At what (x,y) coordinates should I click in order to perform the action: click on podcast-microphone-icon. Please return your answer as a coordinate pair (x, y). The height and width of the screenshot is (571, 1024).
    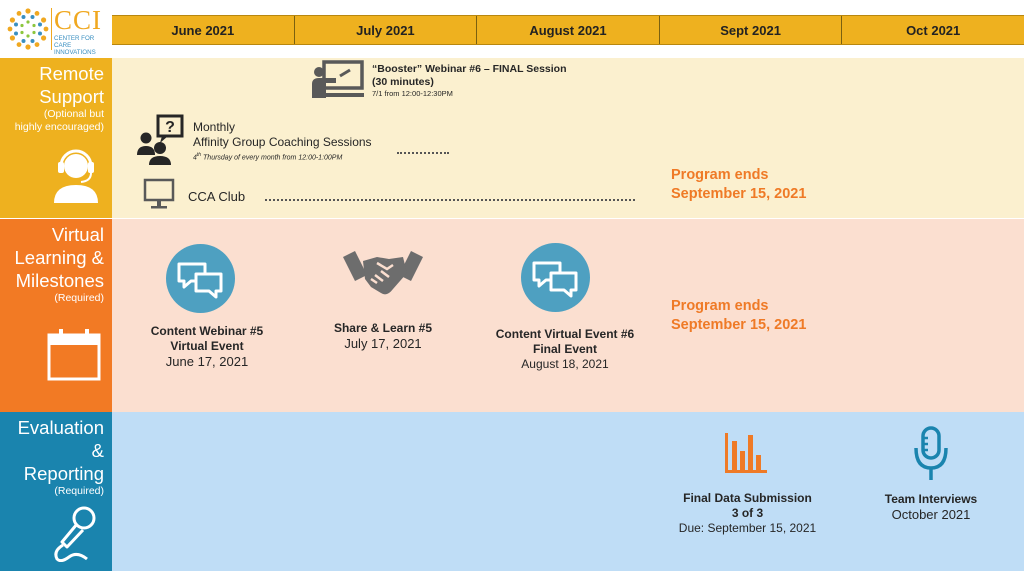
    Looking at the image, I should click on (931, 453).